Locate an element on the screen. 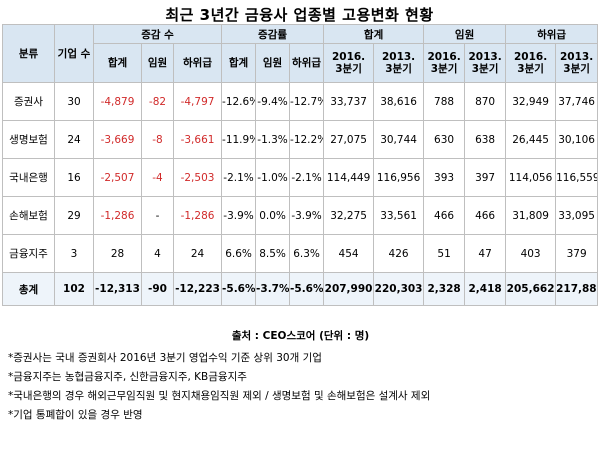 Image resolution: width=599 pixels, height=468 pixels. exec-2016-cell: 788 is located at coordinates (444, 101).